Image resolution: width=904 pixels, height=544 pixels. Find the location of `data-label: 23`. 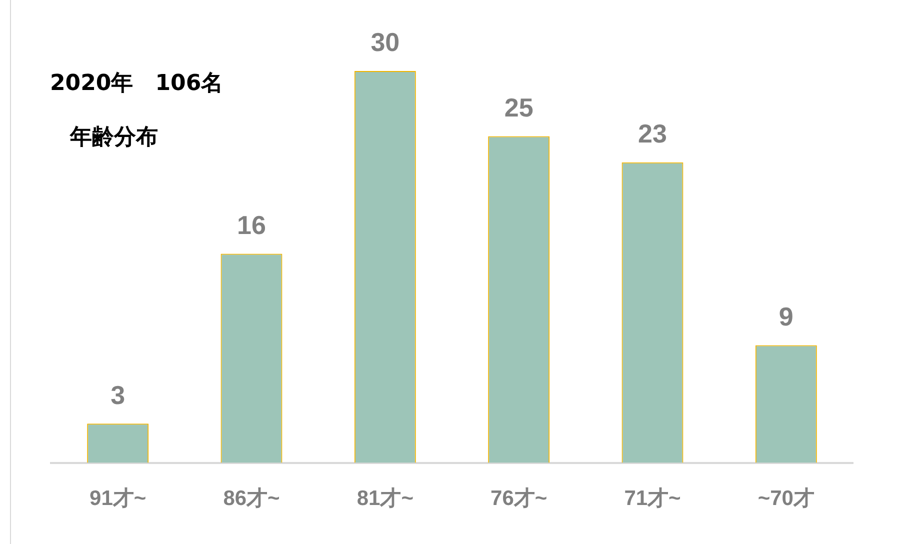

data-label: 23 is located at coordinates (652, 133).